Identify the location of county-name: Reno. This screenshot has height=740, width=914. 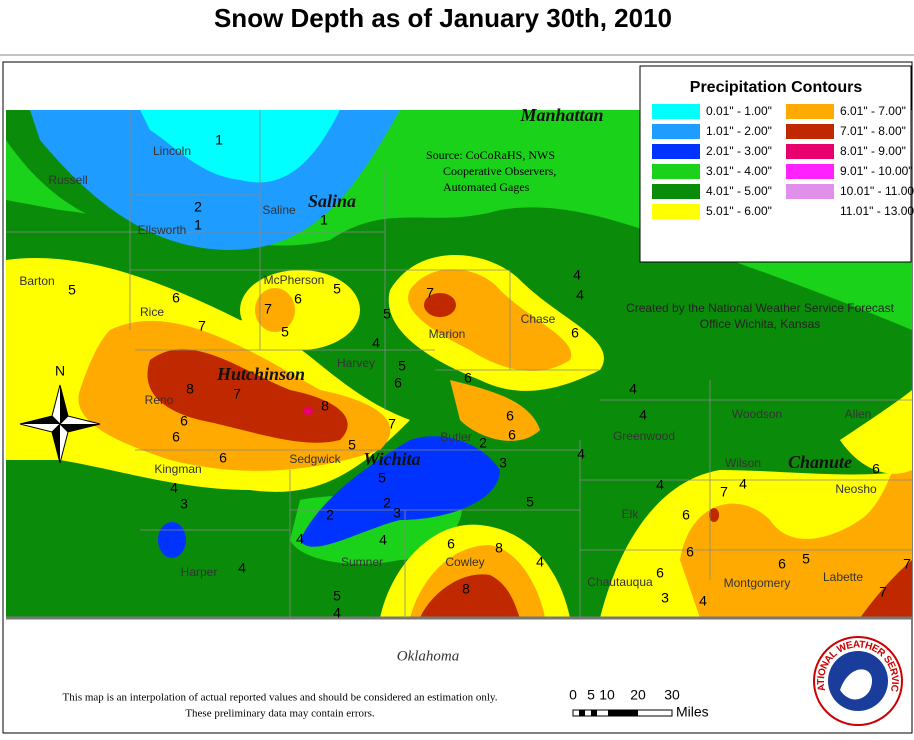
(159, 400).